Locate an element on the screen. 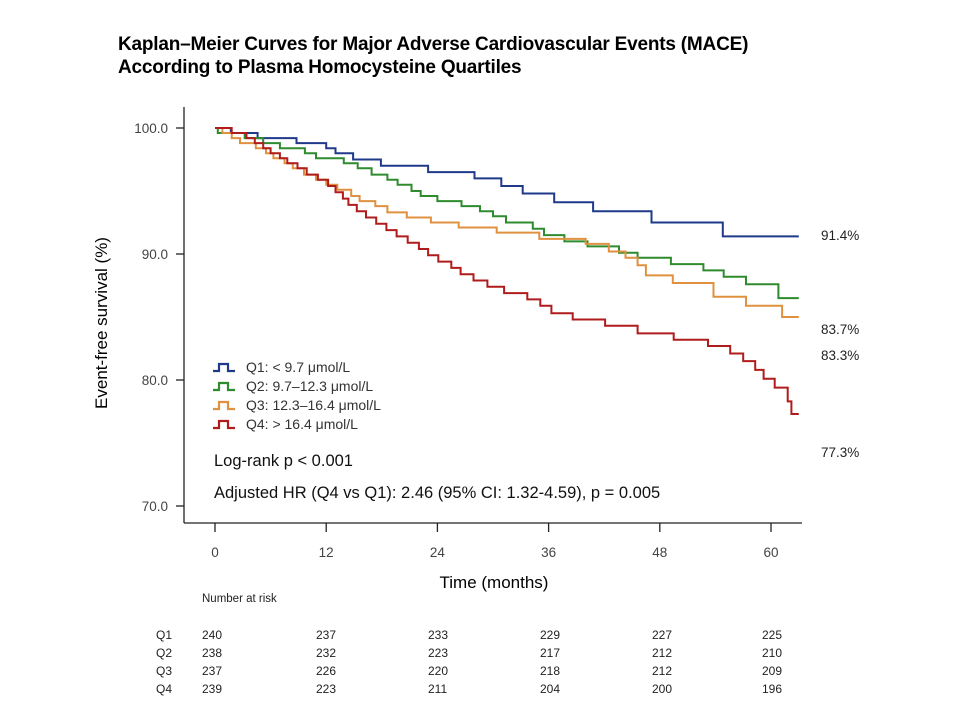 This screenshot has width=960, height=720. y-axis-title: Event-free survival (%) is located at coordinates (101, 323).